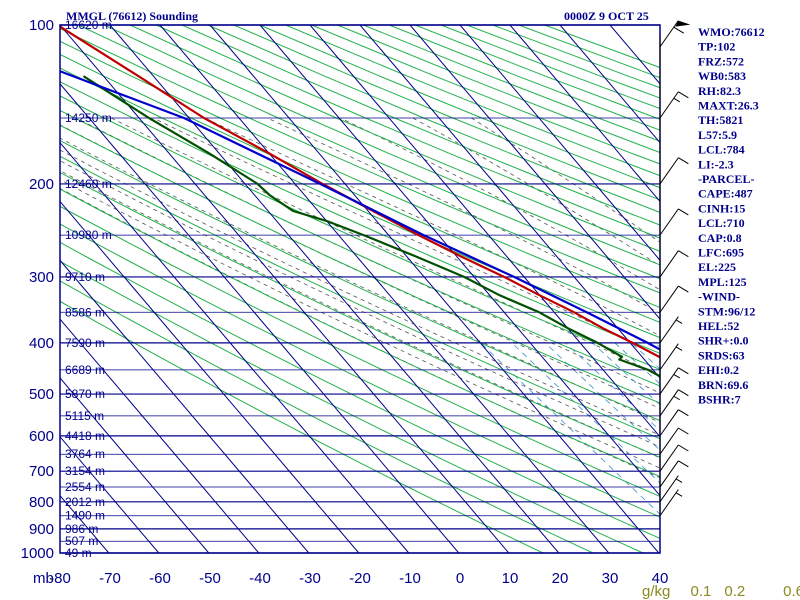 The height and width of the screenshot is (600, 800). Describe the element at coordinates (722, 76) in the screenshot. I see `index-value: WB0:583` at that location.